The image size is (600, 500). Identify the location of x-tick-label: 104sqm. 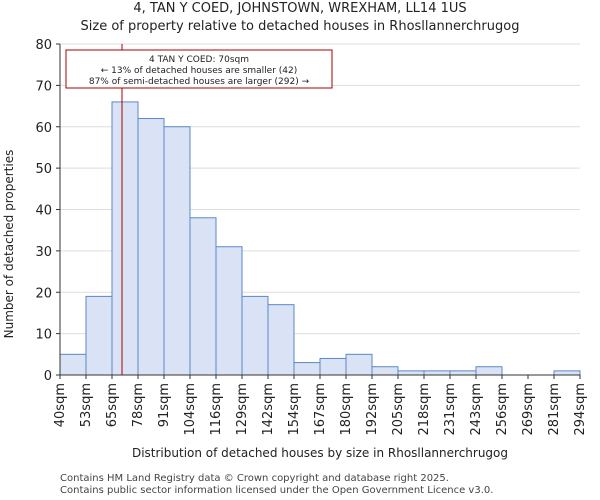
(190, 409).